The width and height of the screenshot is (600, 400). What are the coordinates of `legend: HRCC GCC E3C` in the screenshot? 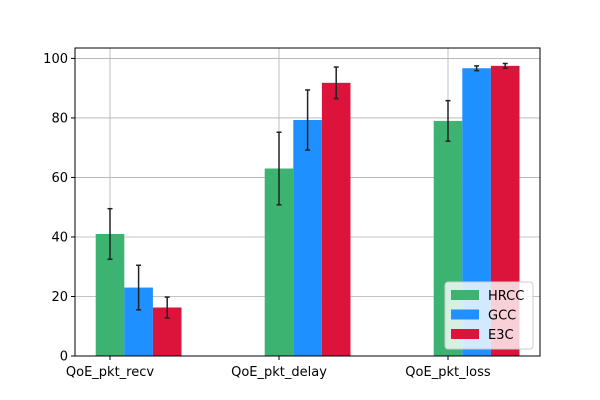 It's located at (489, 315).